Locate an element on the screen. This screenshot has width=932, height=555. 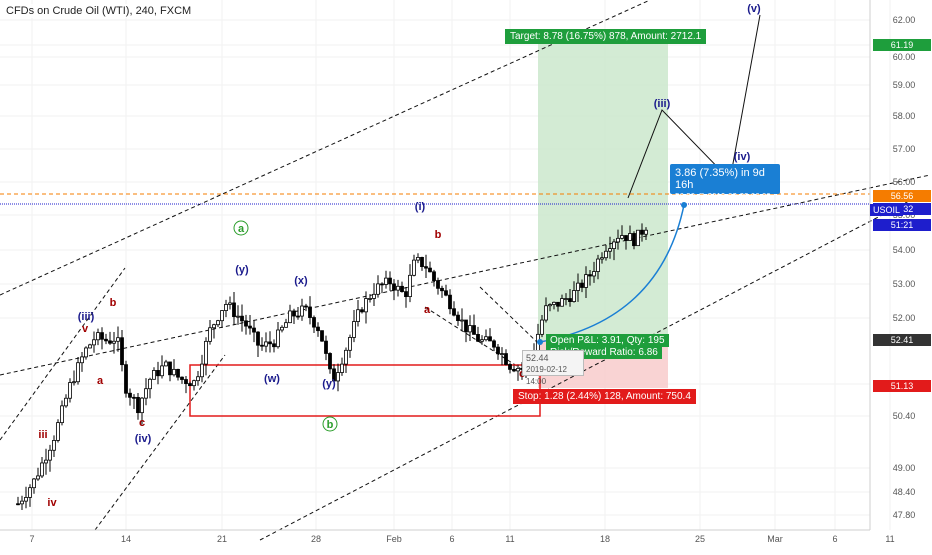
wave-label: v is located at coordinates (85, 329).